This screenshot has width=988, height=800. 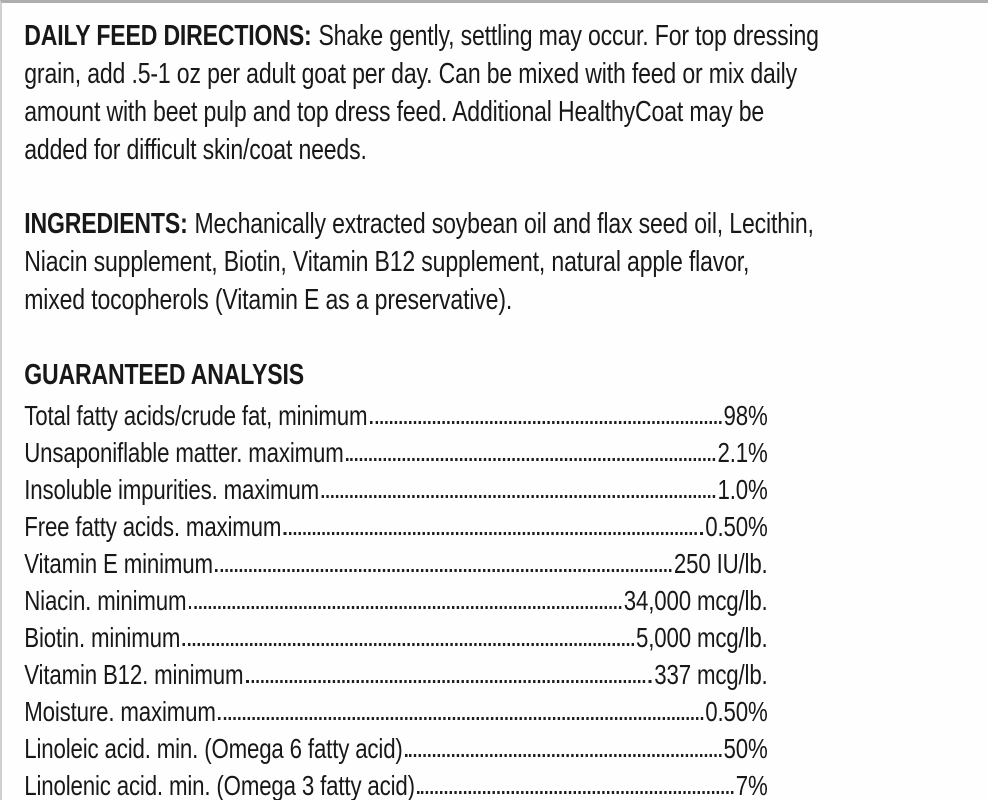 What do you see at coordinates (153, 526) in the screenshot?
I see `analysis-row-label: Free fatty acids. maximum` at bounding box center [153, 526].